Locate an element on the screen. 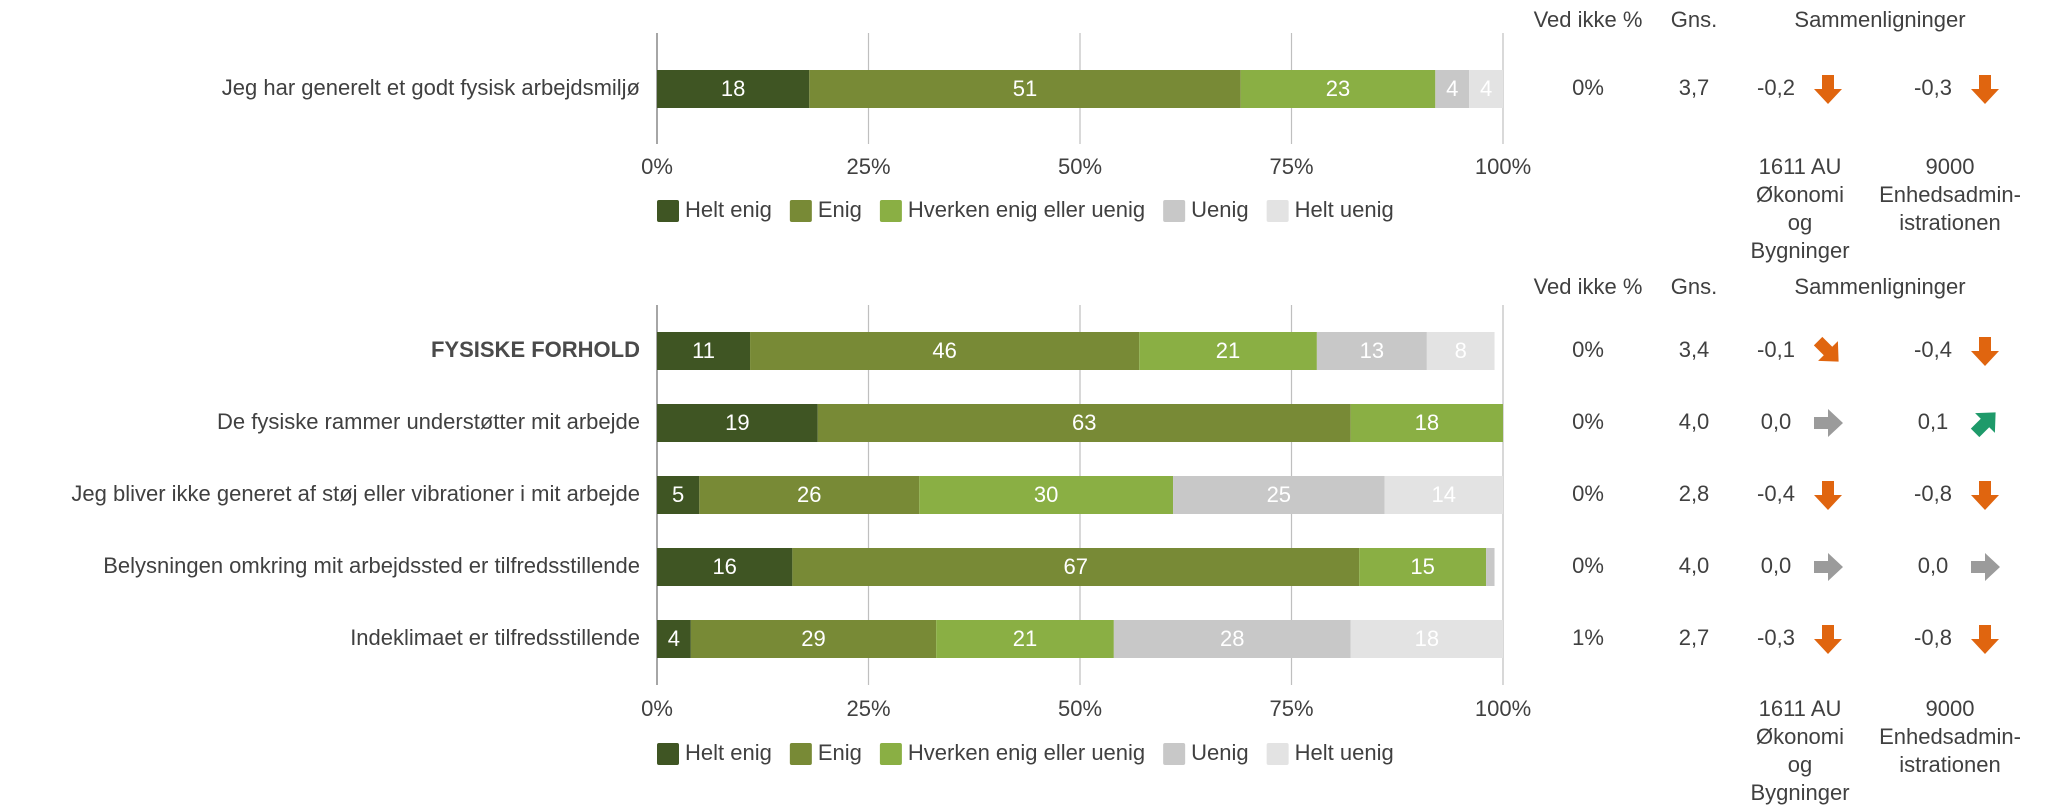 This screenshot has height=806, width=2051. comparison-2-value: 0,0 is located at coordinates (1933, 565).